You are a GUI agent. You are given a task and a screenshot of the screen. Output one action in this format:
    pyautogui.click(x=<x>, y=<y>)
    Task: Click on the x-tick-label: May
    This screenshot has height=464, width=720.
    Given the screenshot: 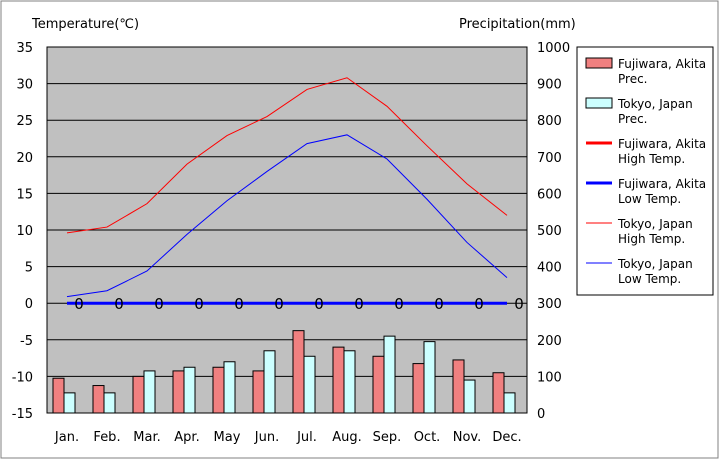 What is the action you would take?
    pyautogui.click(x=227, y=437)
    